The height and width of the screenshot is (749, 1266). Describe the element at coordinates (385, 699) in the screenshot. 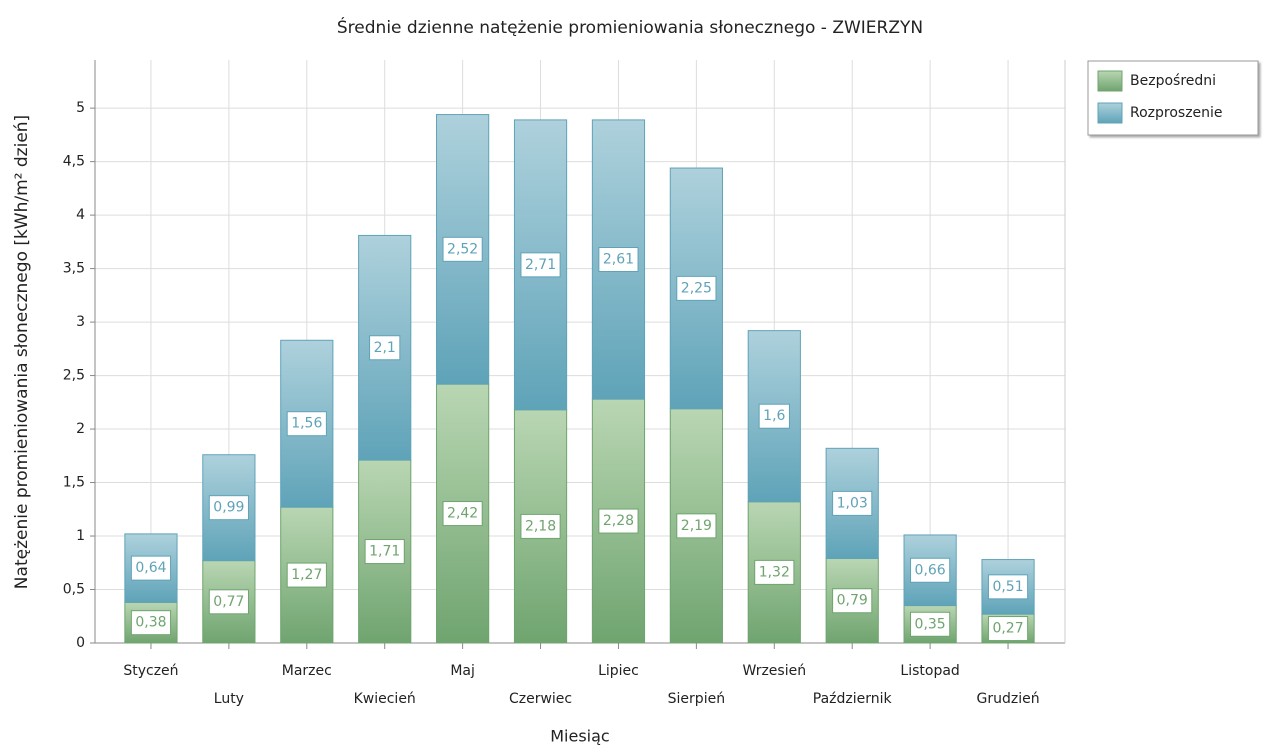

I see `x-tick-label: Kwiecień` at that location.